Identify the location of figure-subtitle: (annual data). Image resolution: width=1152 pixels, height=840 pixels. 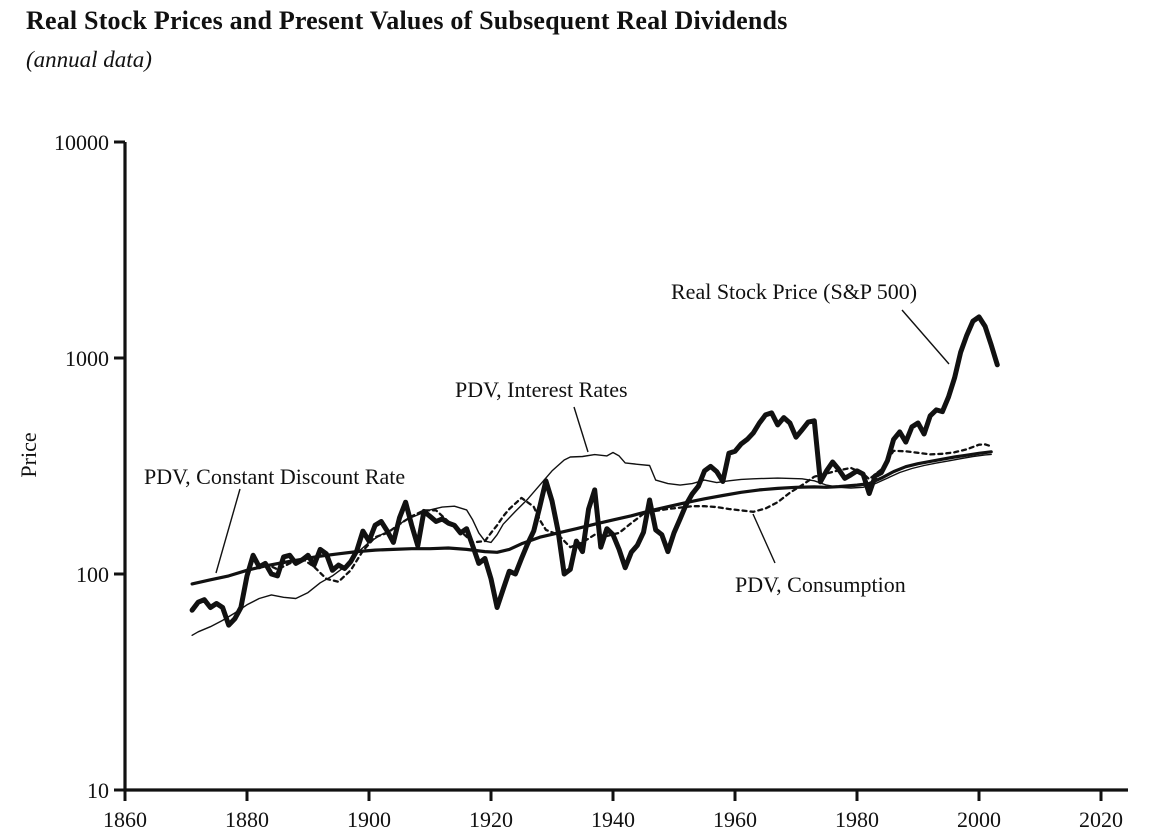
(89, 59).